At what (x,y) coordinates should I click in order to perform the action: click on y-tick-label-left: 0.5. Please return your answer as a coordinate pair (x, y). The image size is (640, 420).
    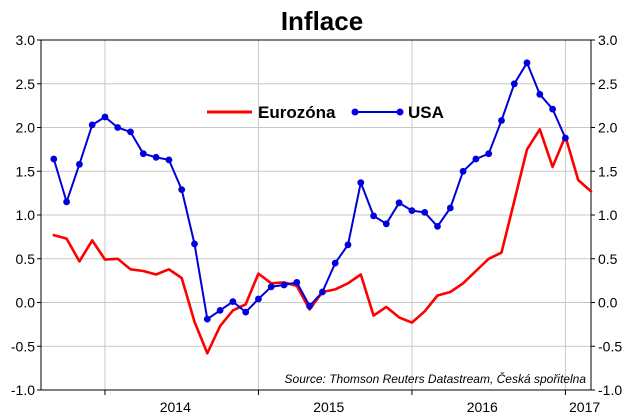
    Looking at the image, I should click on (26, 259).